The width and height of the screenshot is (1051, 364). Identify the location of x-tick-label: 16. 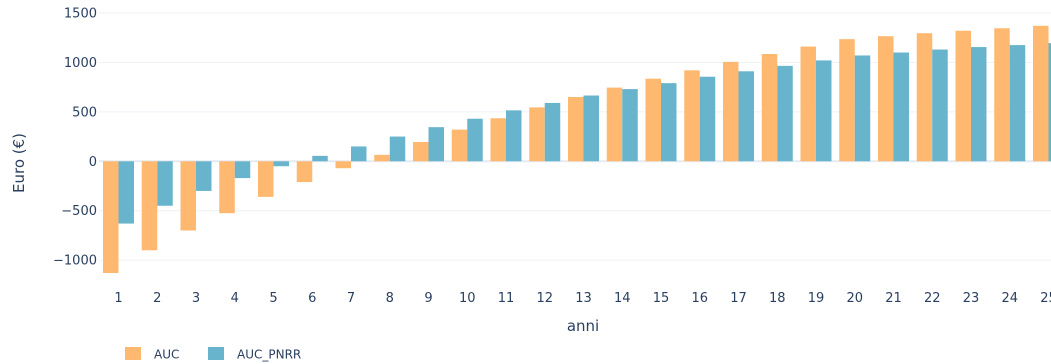
(699, 298).